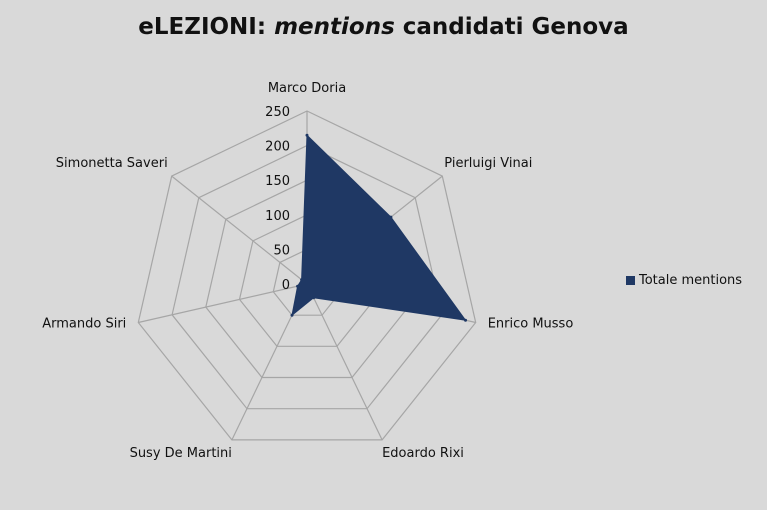 This screenshot has height=510, width=767. I want to click on legend: Totale mentions, so click(684, 280).